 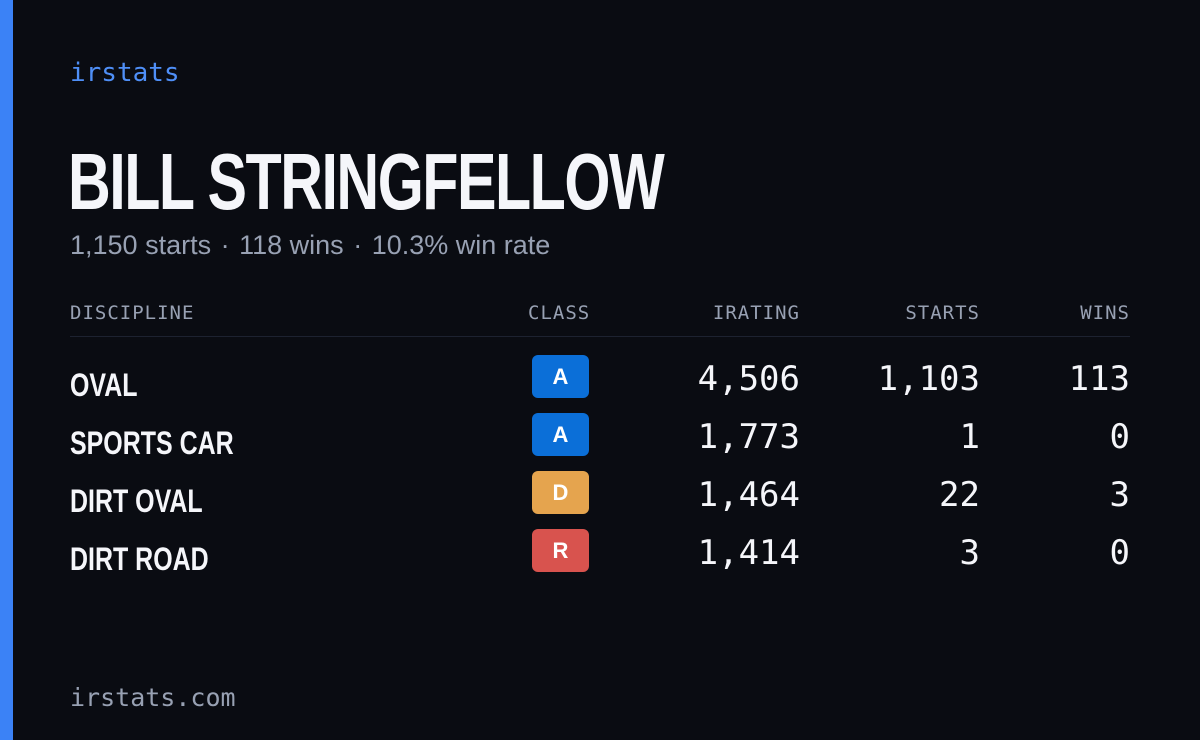 What do you see at coordinates (291, 245) in the screenshot?
I see `summary-wins: 118 wins` at bounding box center [291, 245].